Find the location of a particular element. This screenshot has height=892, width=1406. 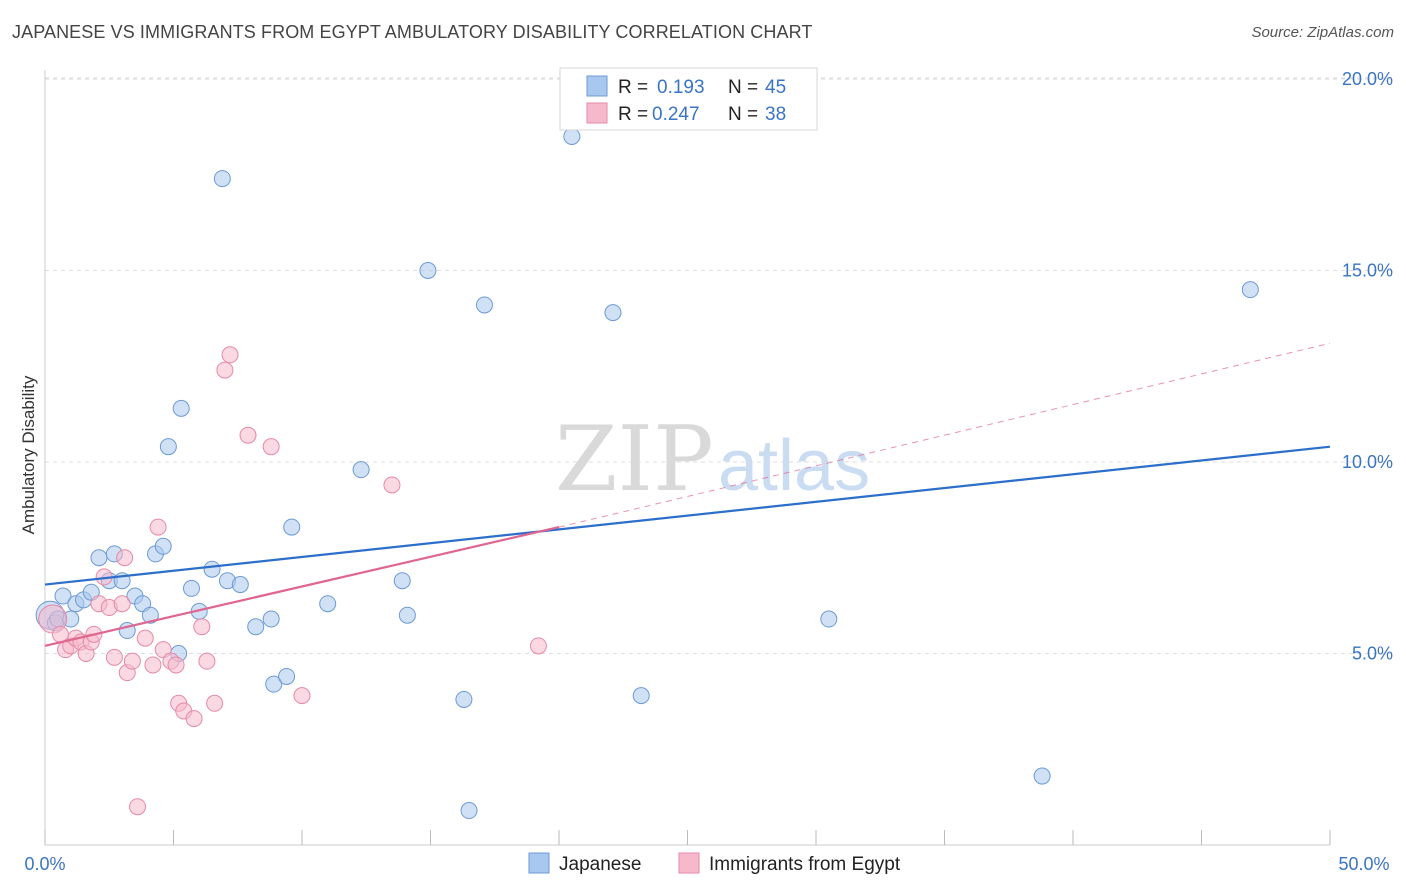

y-axis-label: Ambulatory Disability is located at coordinates (28, 454).